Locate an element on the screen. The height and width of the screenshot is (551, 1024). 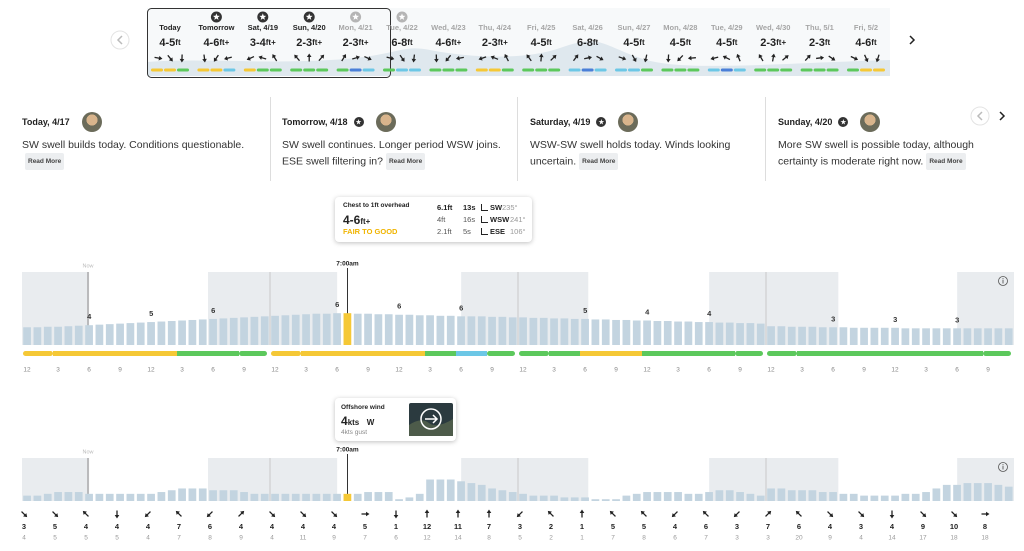
surf-peak-label: 3 is located at coordinates (957, 319).